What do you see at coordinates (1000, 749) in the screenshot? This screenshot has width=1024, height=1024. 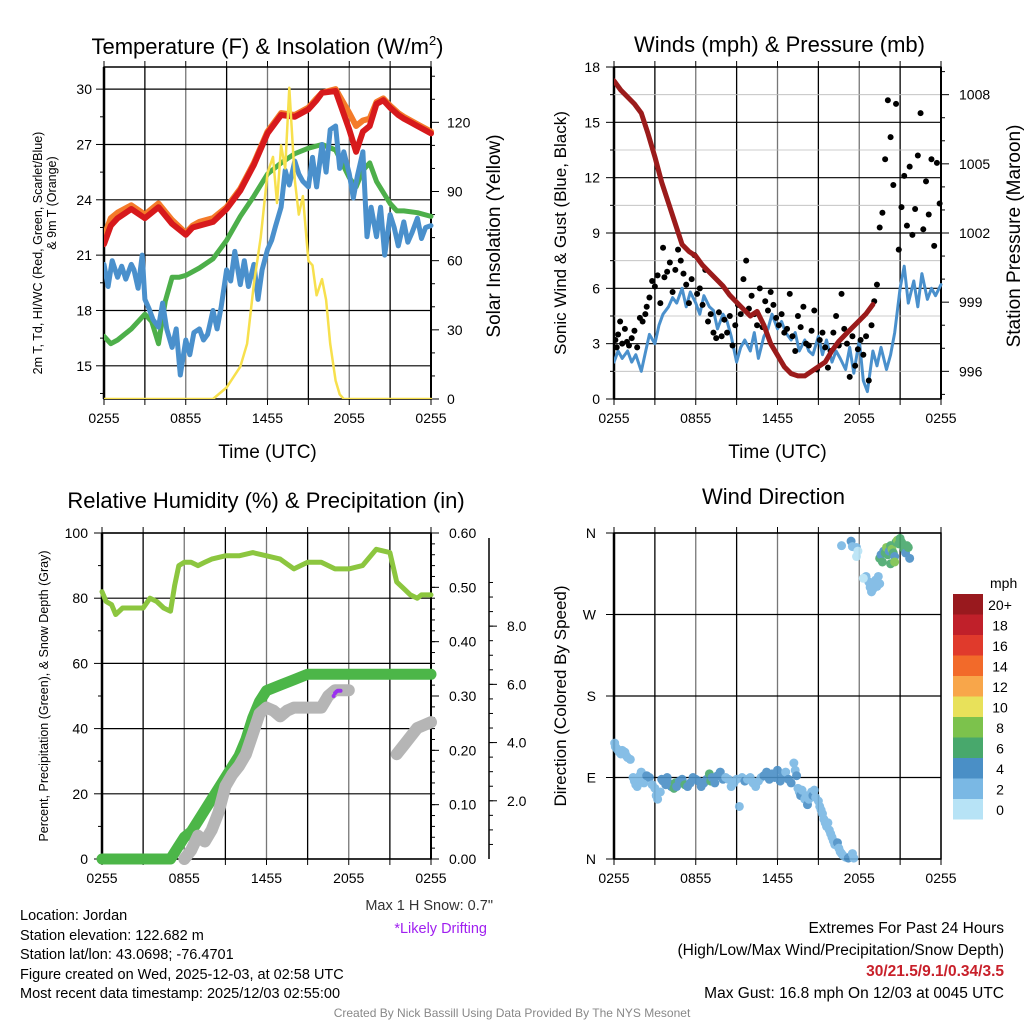 I see `colorbar-label: 6` at bounding box center [1000, 749].